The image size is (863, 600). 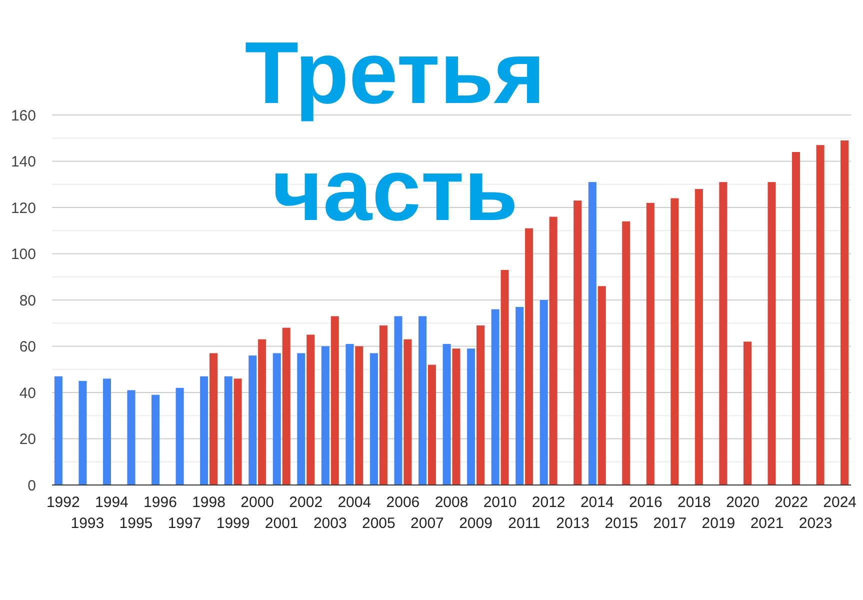 I want to click on x-tick-label: 1992, so click(x=63, y=502).